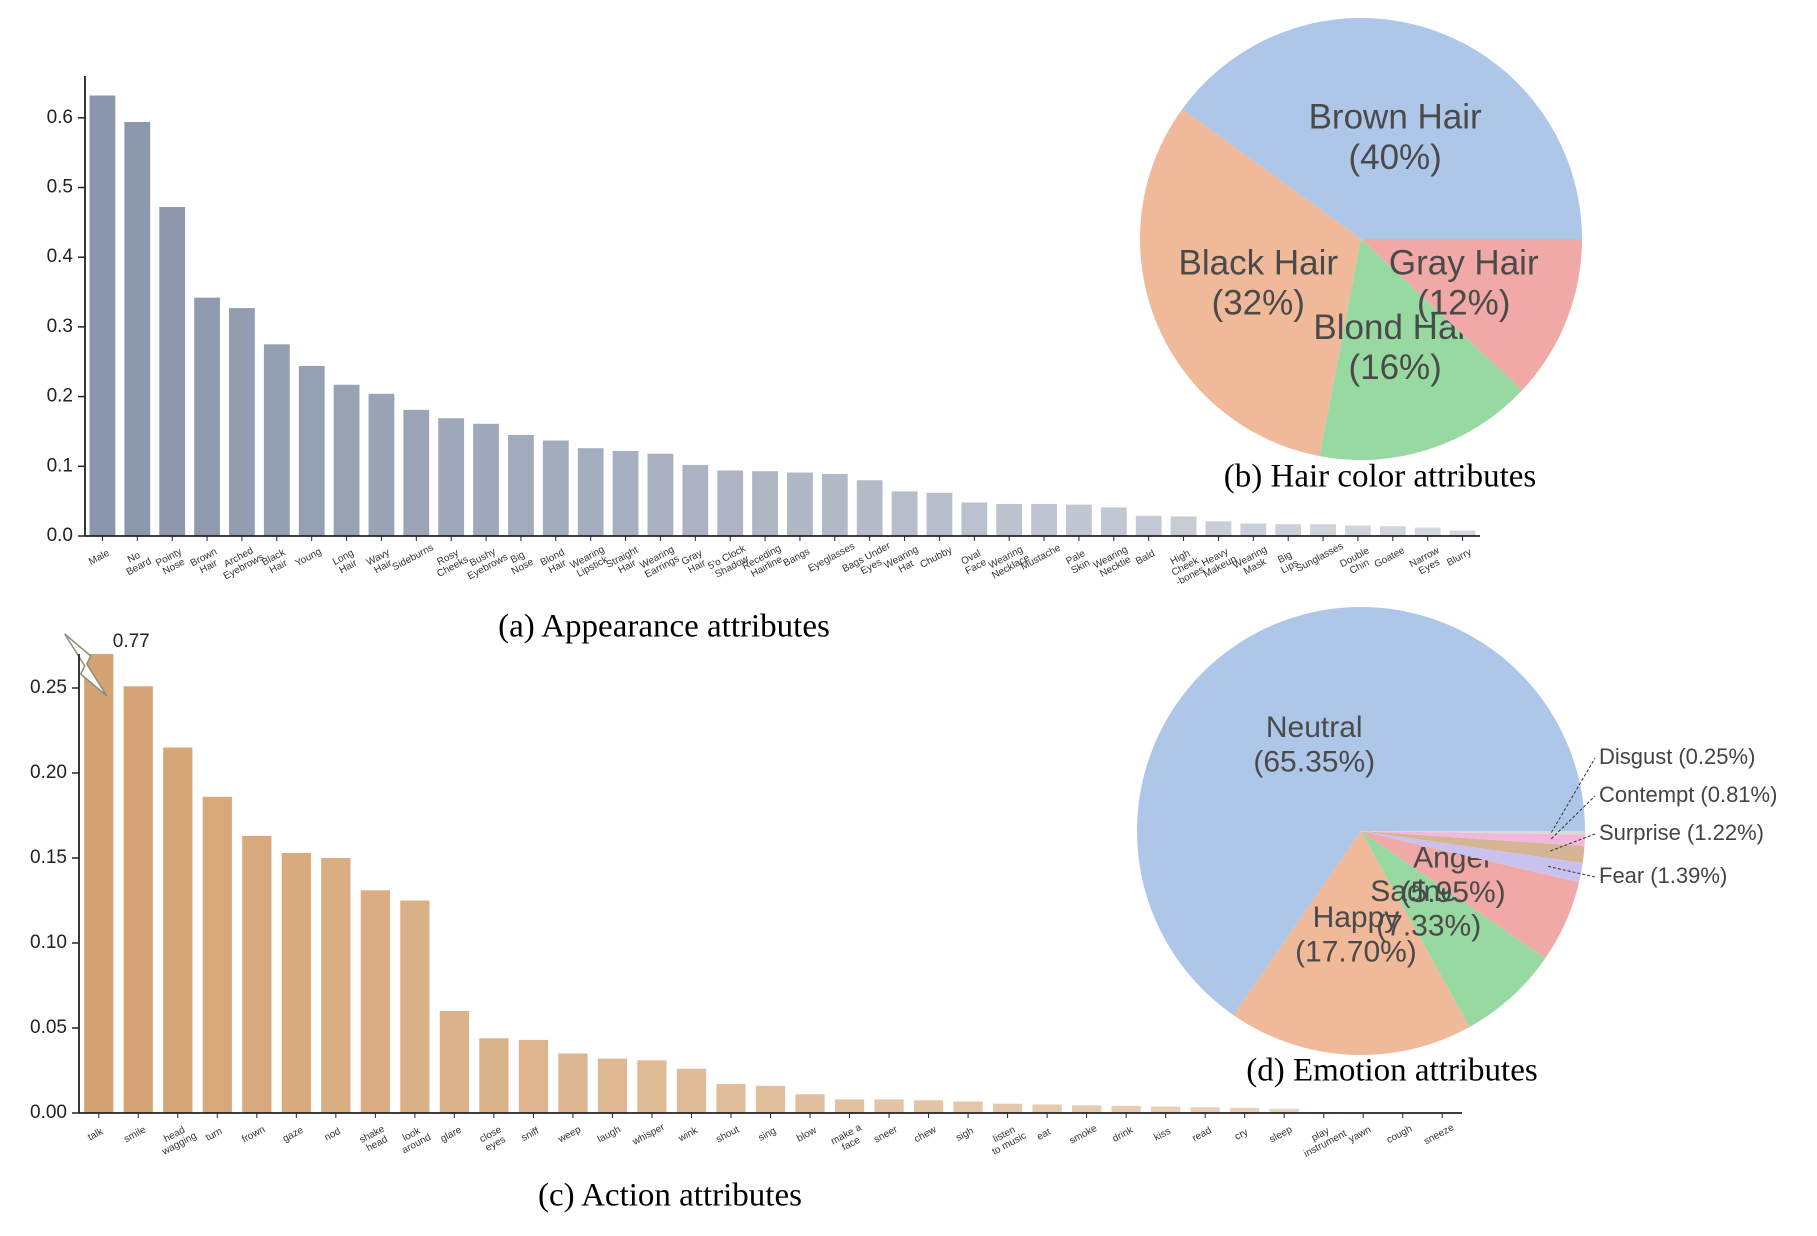 This screenshot has width=1817, height=1236. I want to click on slice-name: Disgust, so click(1635, 756).